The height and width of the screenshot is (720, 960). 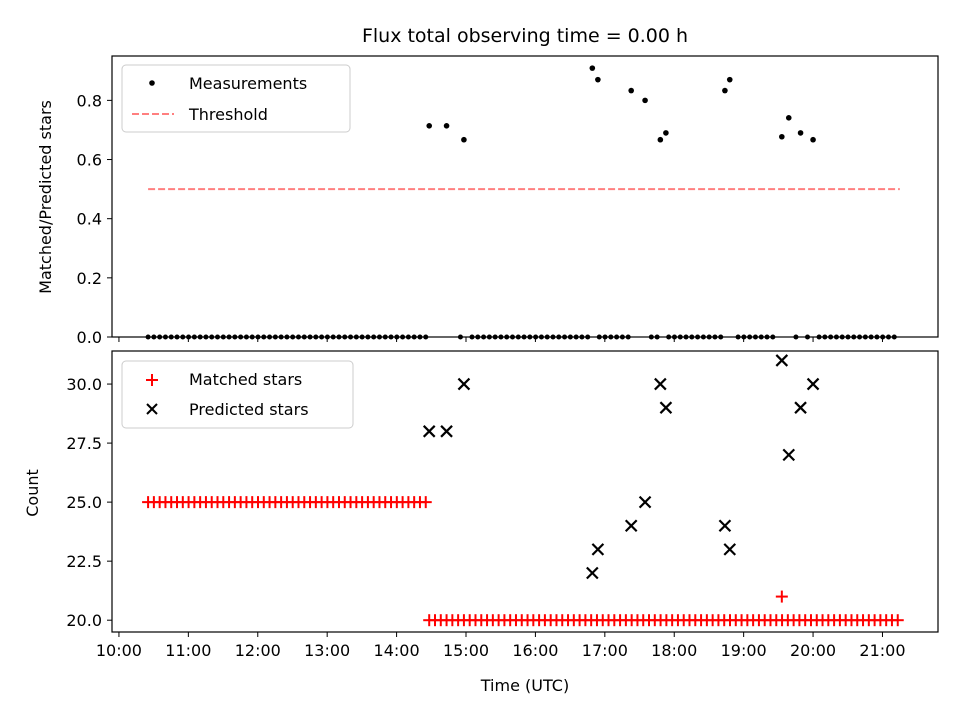 What do you see at coordinates (84, 561) in the screenshot?
I see `bottom-y-tick-label: 22.5` at bounding box center [84, 561].